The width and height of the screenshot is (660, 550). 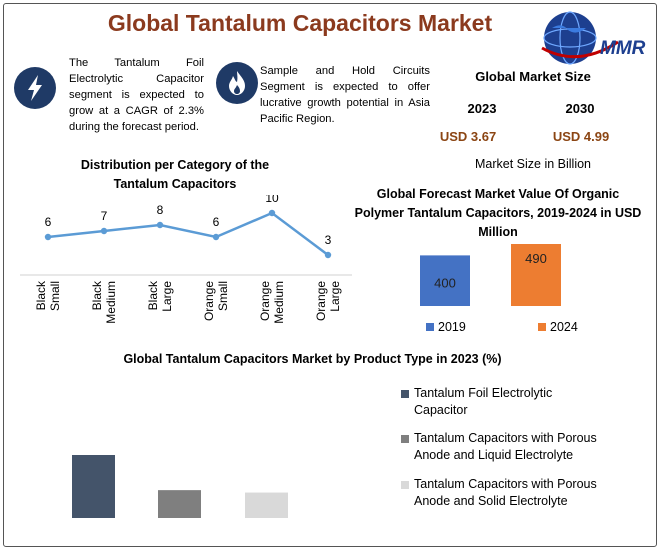 What do you see at coordinates (188, 233) in the screenshot?
I see `line-series` at bounding box center [188, 233].